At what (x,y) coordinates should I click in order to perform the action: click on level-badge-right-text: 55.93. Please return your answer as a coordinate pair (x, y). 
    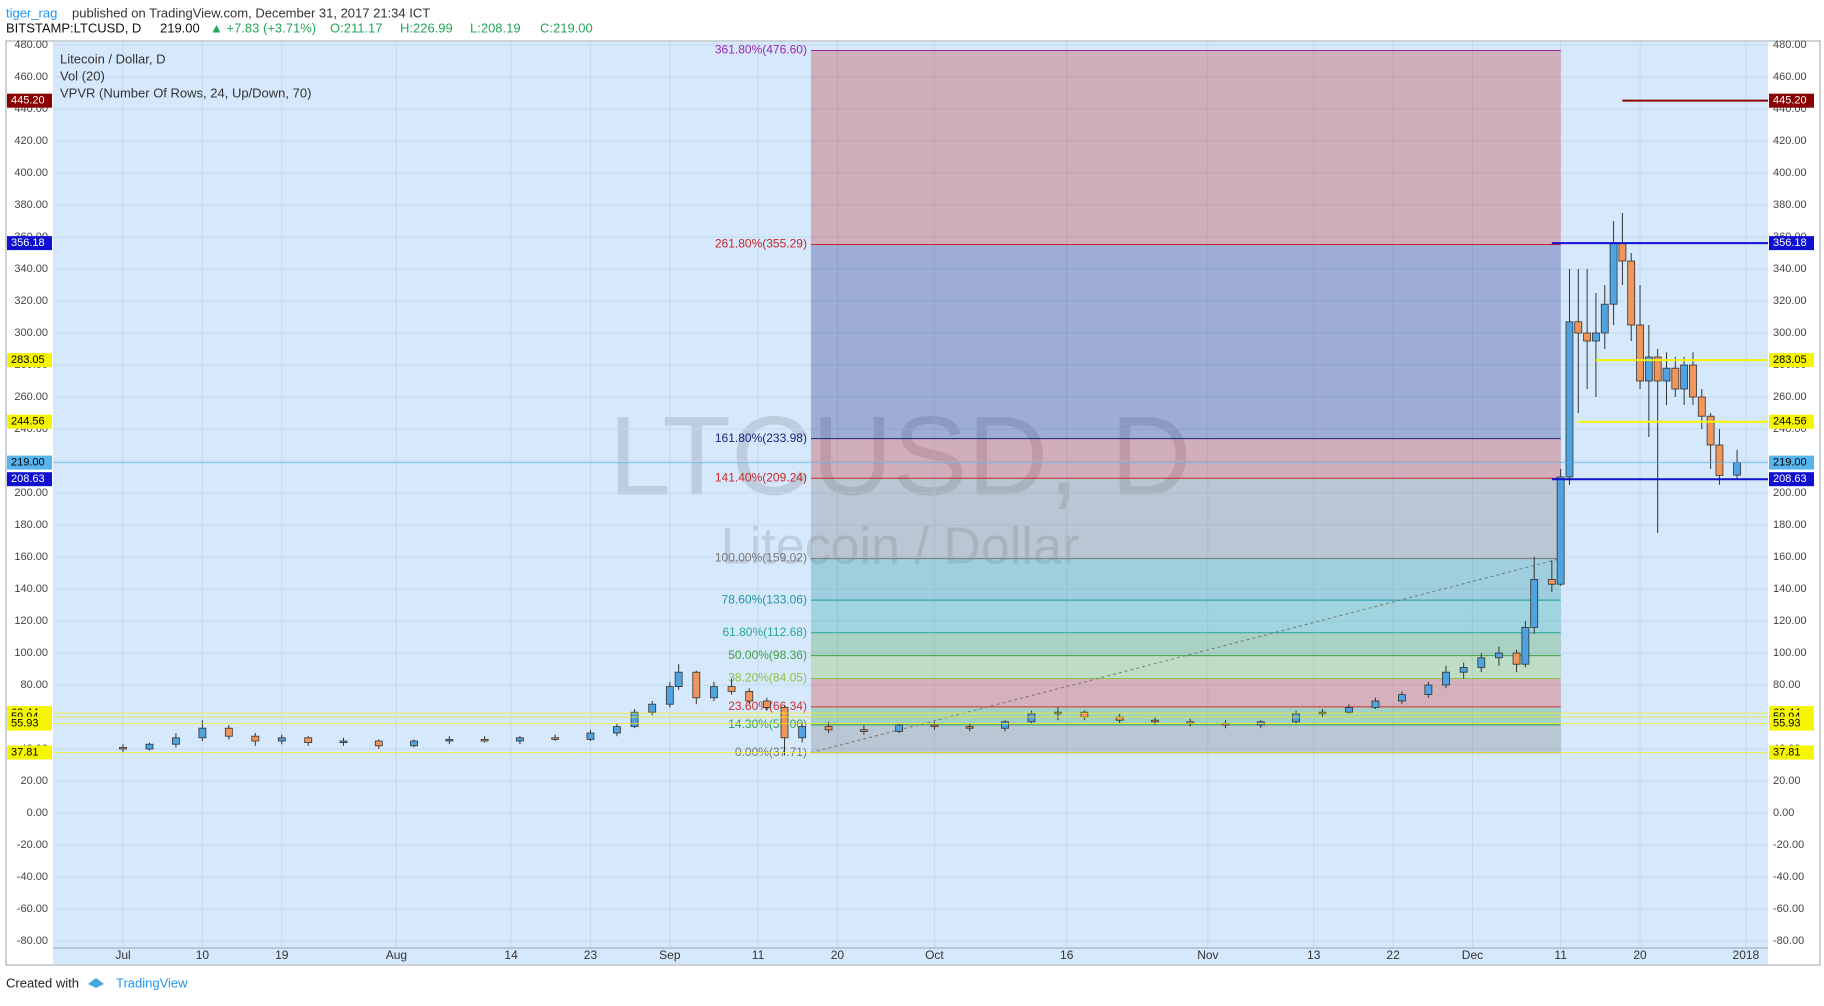
    Looking at the image, I should click on (1787, 723).